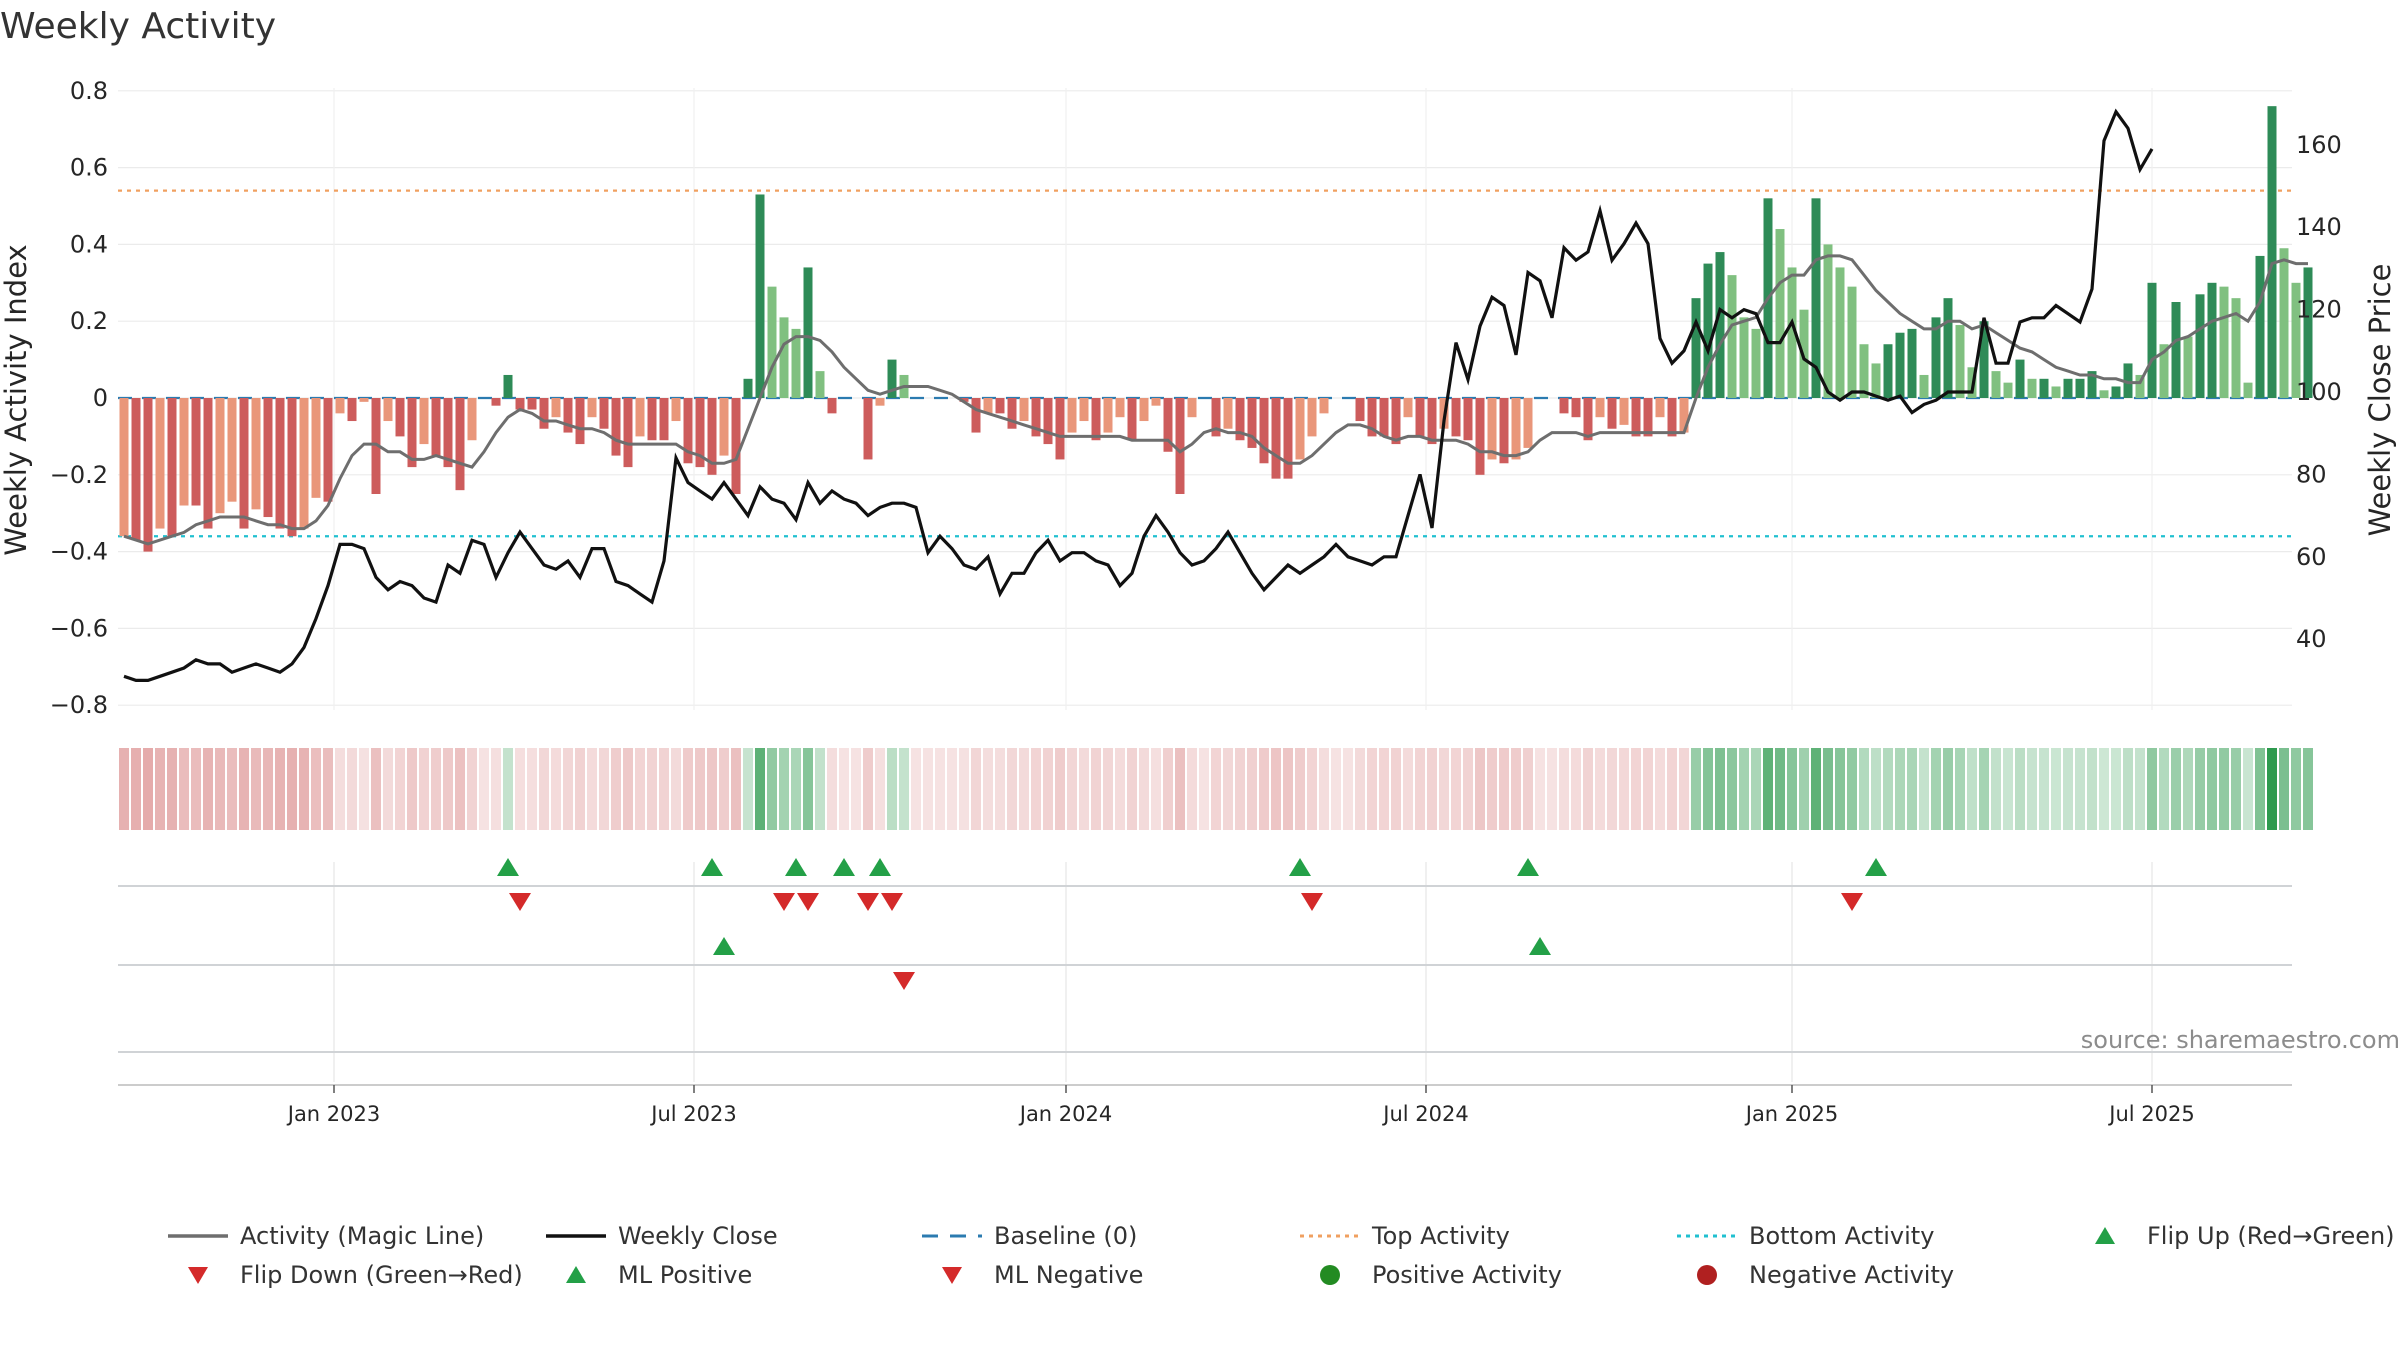 The image size is (2400, 1350). I want to click on x-tick-label: Jan 2025, so click(1791, 1114).